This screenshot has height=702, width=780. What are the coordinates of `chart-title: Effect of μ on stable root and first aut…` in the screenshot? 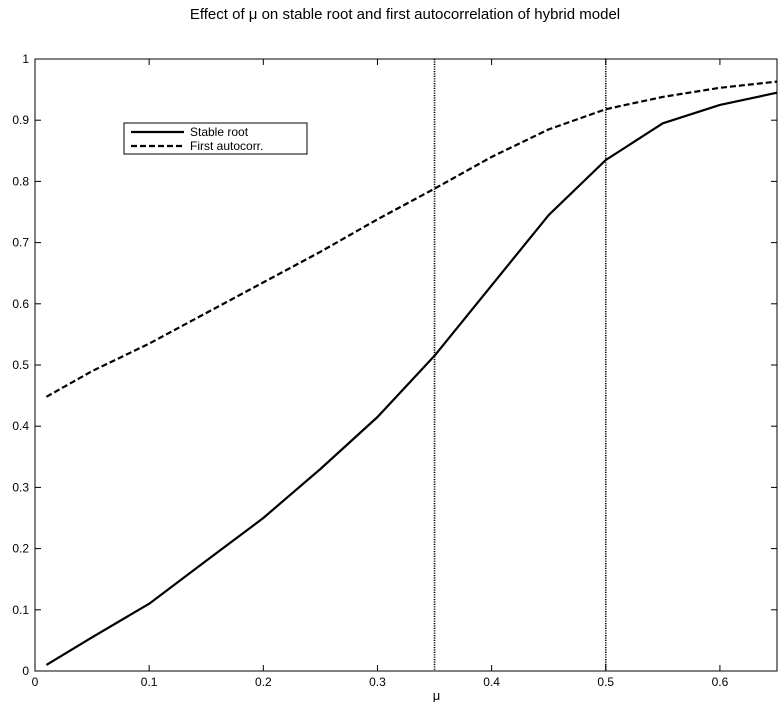 It's located at (405, 14).